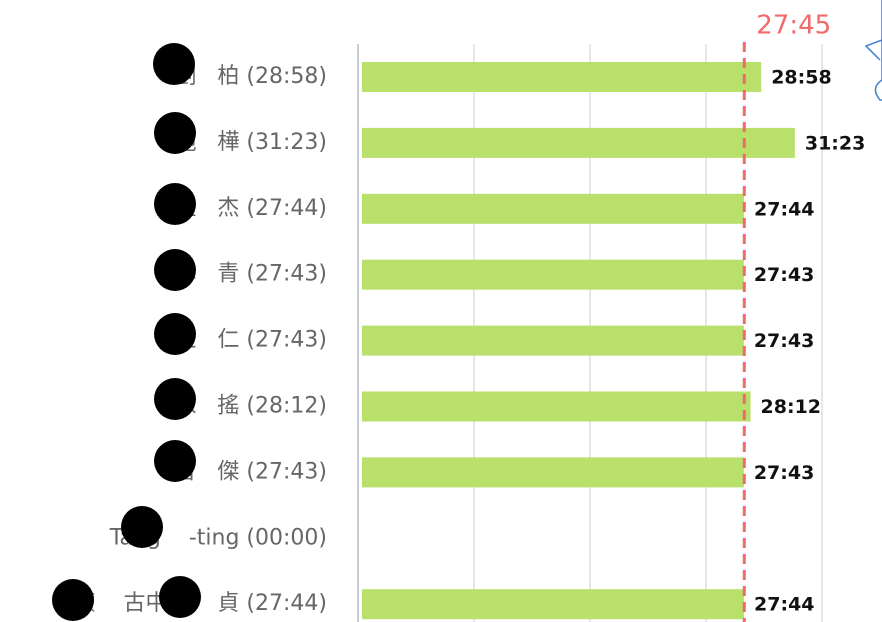  What do you see at coordinates (793, 26) in the screenshot?
I see `reference-label: 27:45` at bounding box center [793, 26].